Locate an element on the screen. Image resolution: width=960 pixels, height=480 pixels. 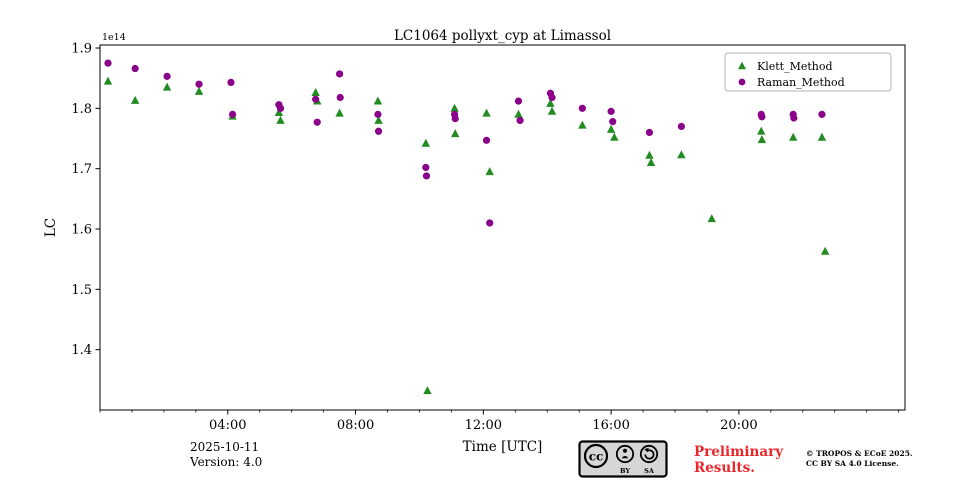
legend-marker-circle-icon is located at coordinates (742, 82).